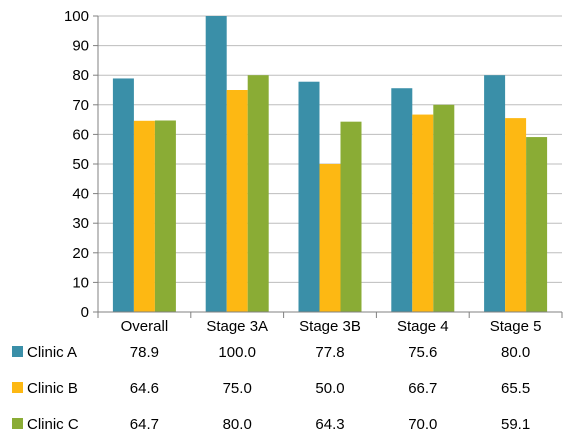 This screenshot has height=441, width=569. What do you see at coordinates (52, 388) in the screenshot?
I see `legend-label-clinic-b: Clinic B` at bounding box center [52, 388].